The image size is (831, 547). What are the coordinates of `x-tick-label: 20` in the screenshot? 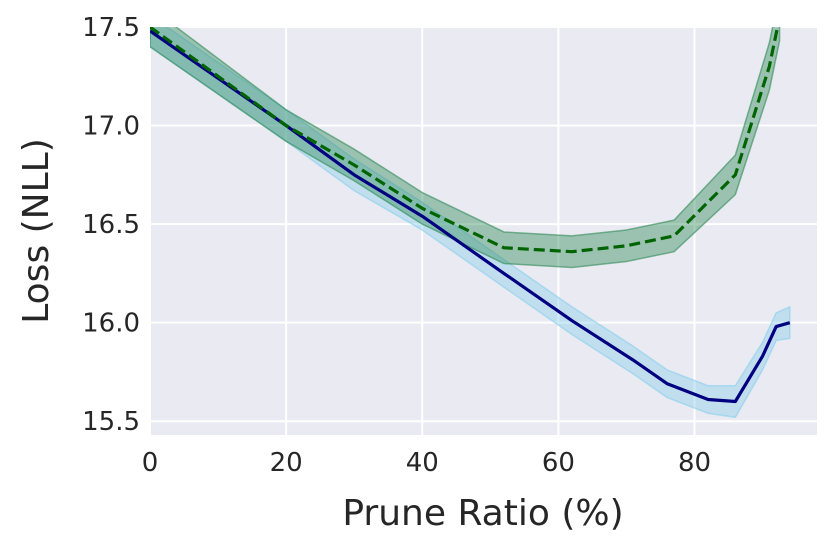 It's located at (286, 463).